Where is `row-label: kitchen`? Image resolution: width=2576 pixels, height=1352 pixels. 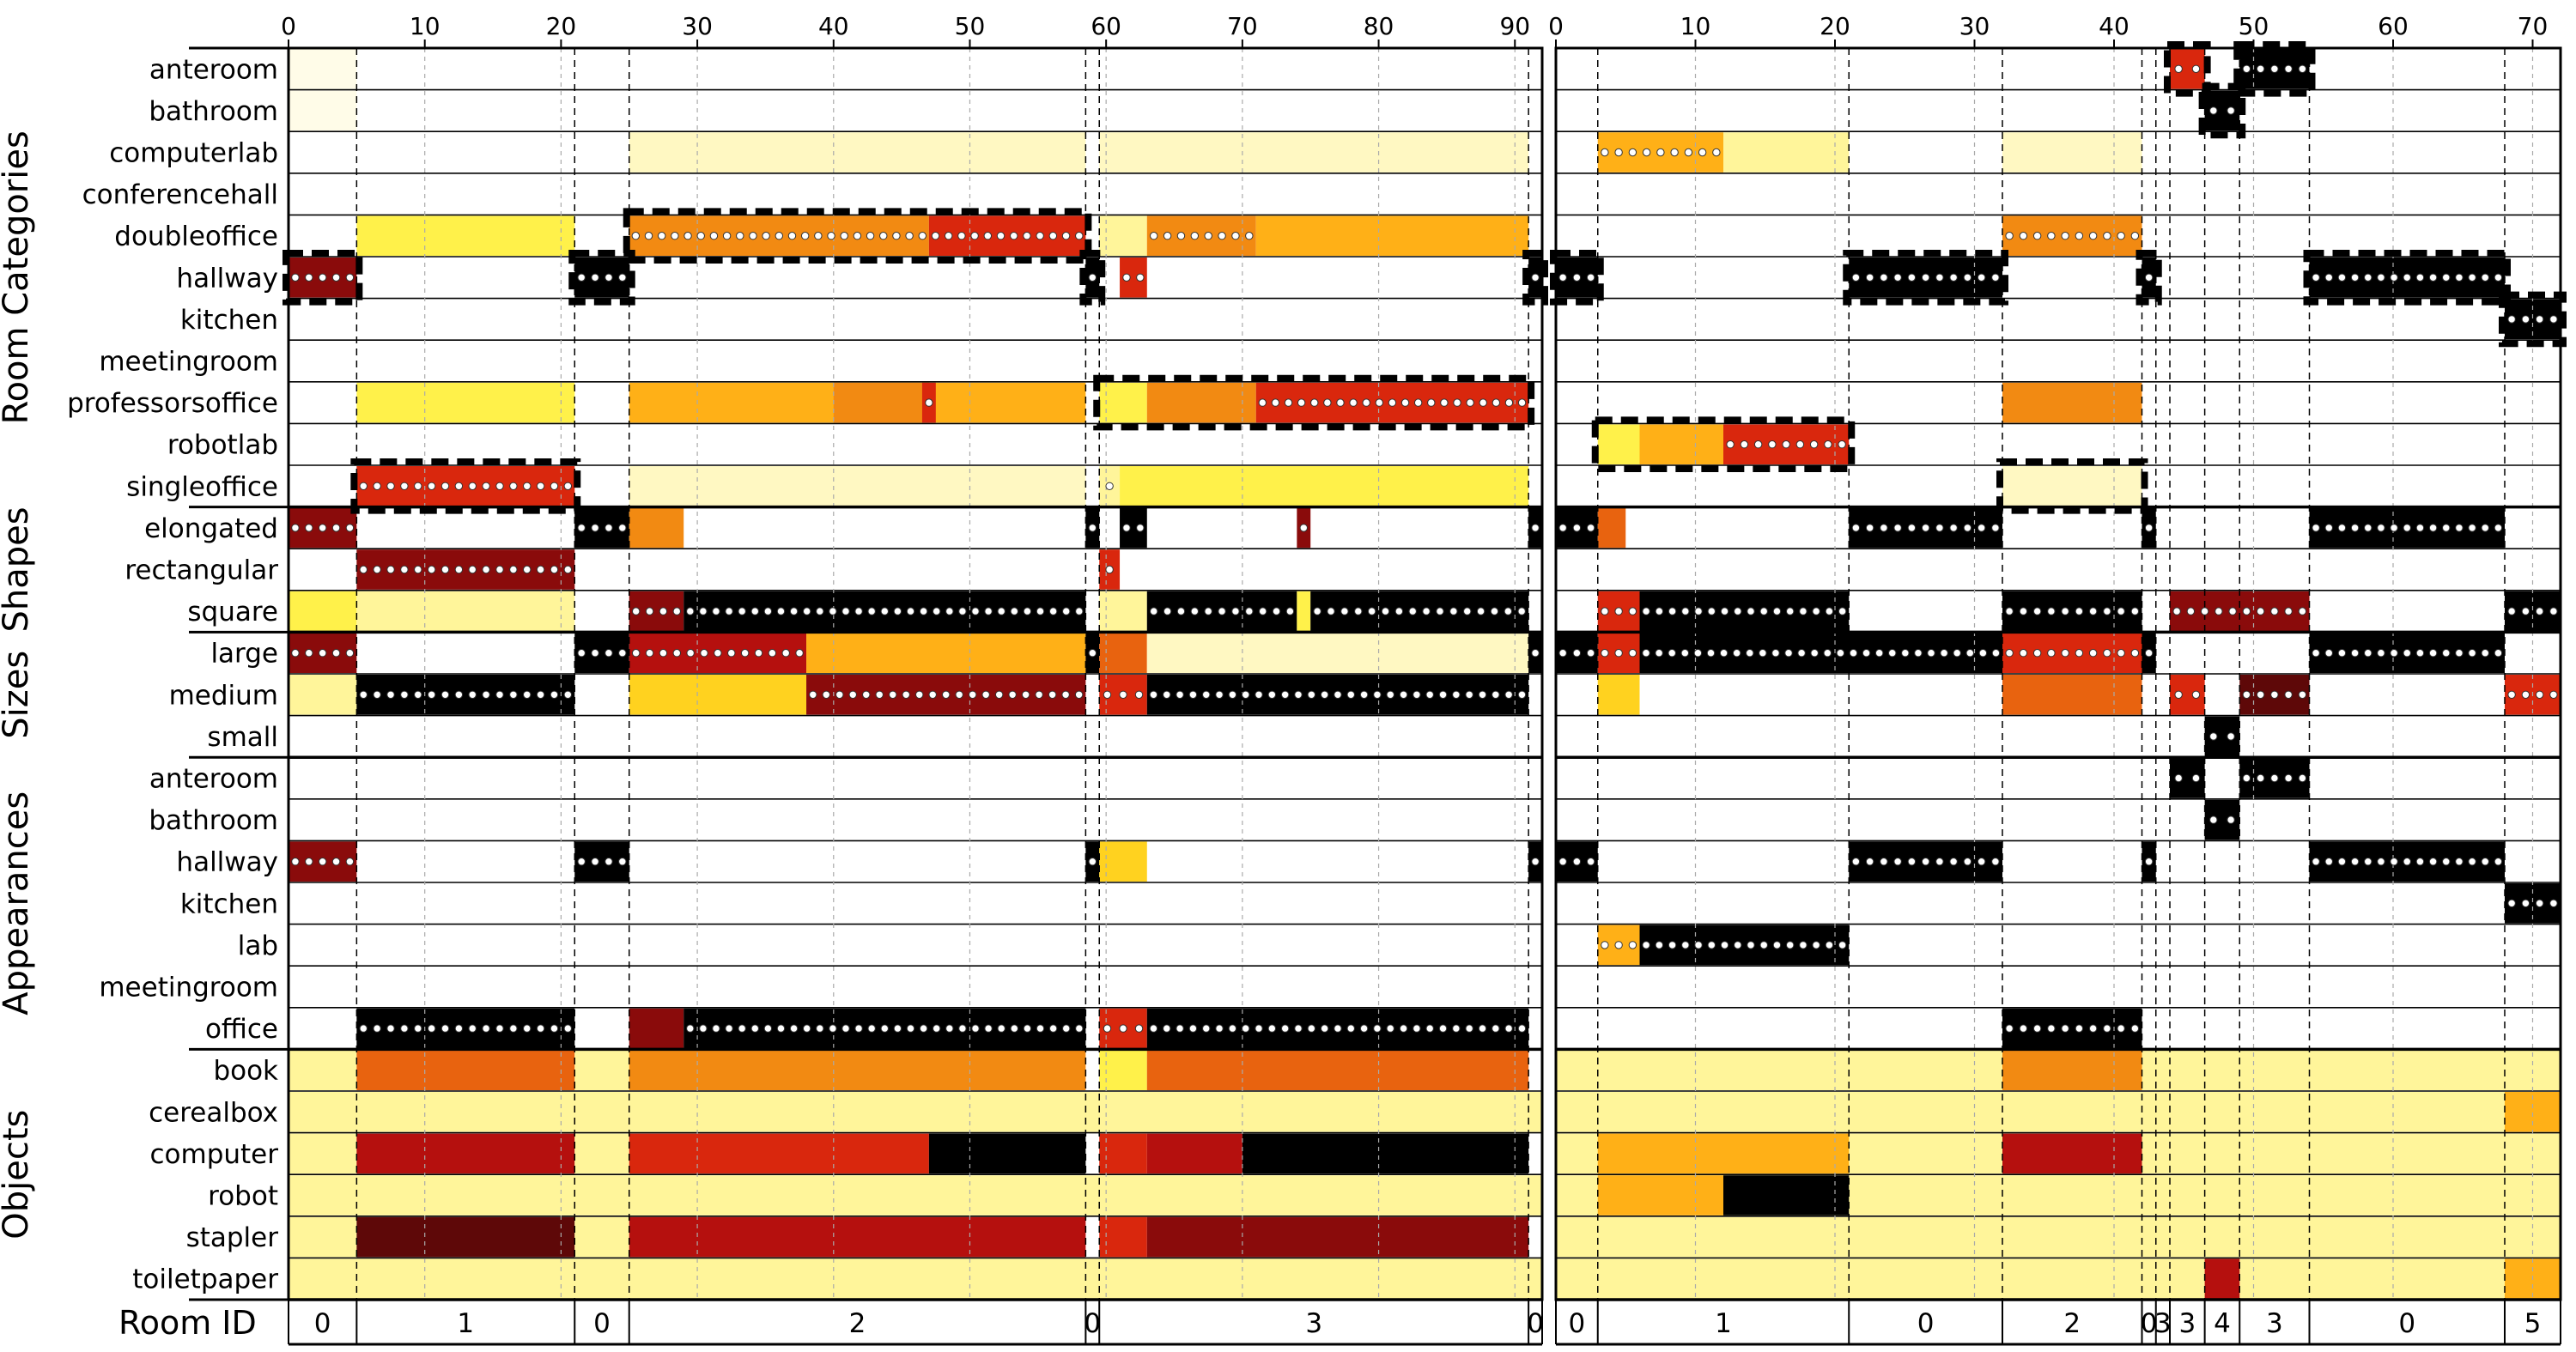 row-label: kitchen is located at coordinates (229, 320).